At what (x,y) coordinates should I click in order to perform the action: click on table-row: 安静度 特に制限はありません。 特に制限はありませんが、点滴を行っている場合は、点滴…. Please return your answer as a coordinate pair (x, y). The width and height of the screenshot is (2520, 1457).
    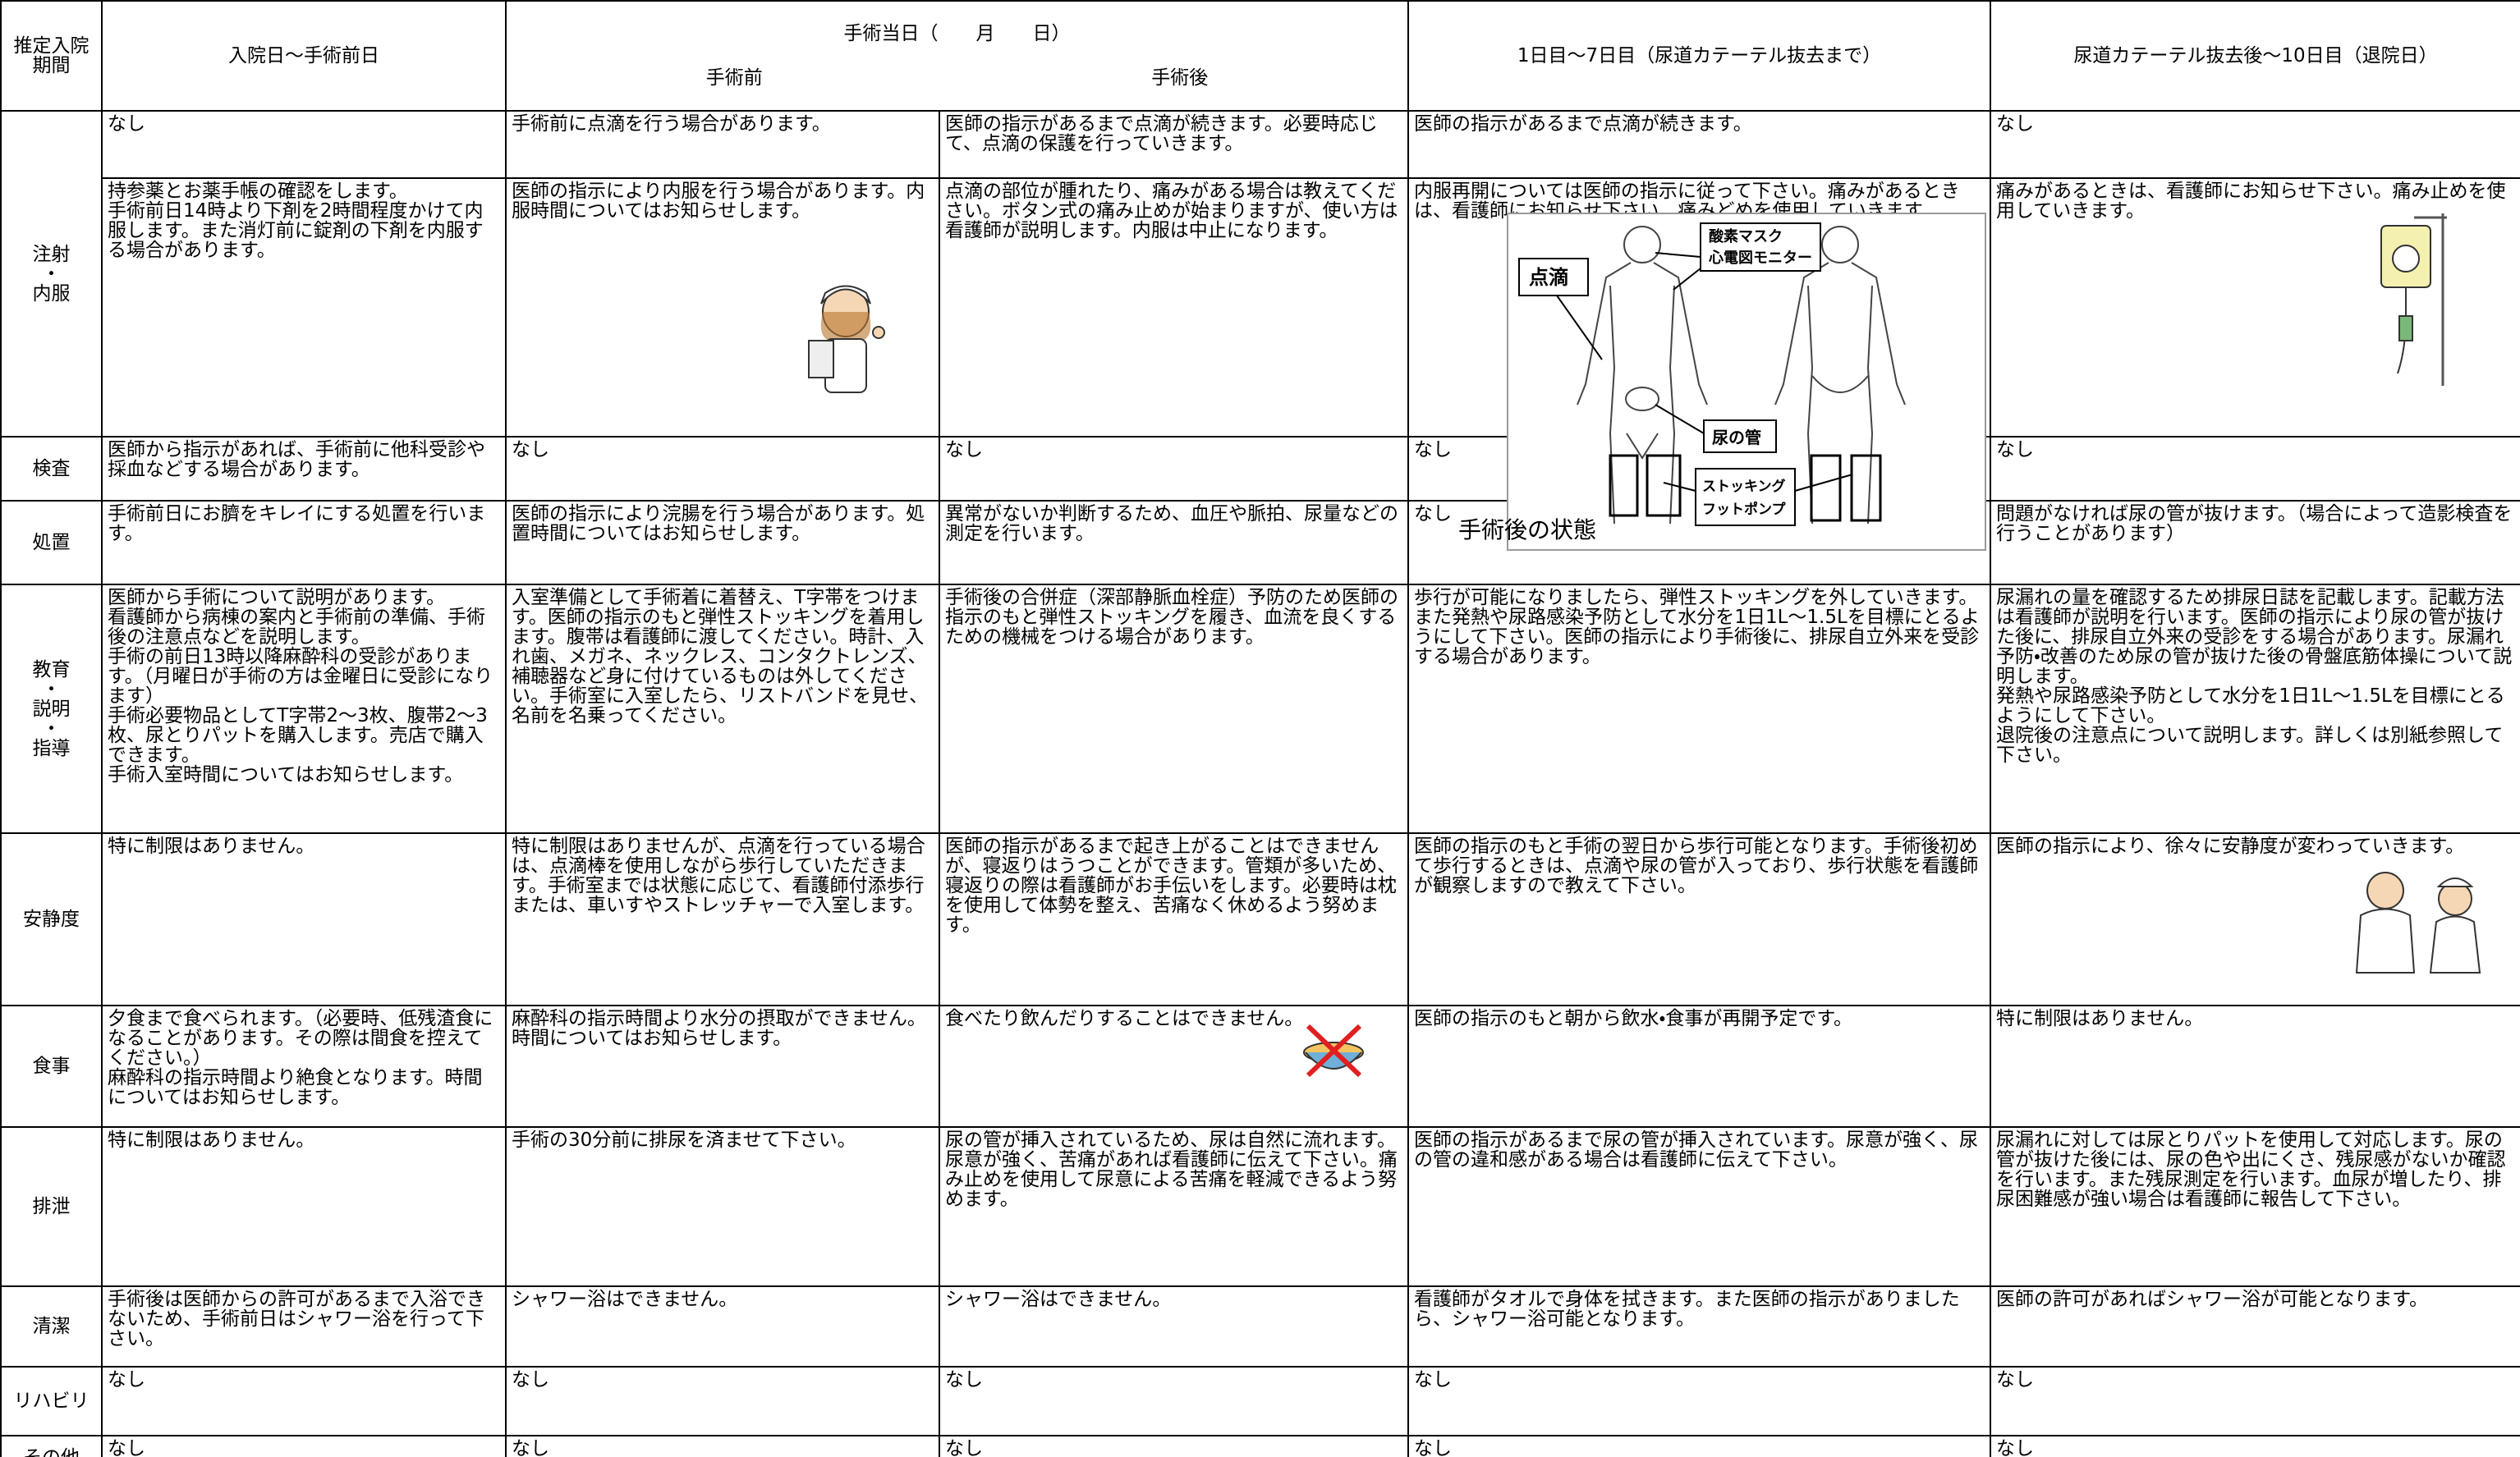
    Looking at the image, I should click on (1260, 919).